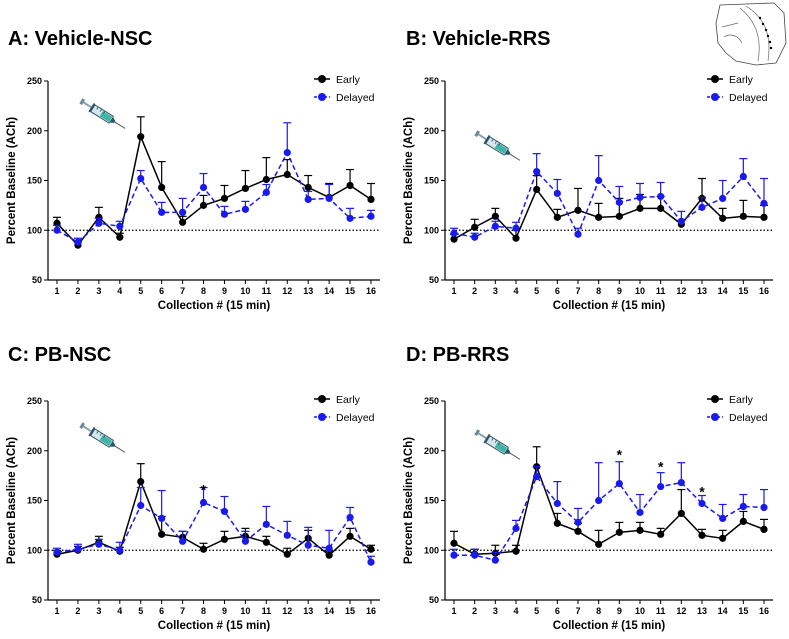 The height and width of the screenshot is (639, 789). Describe the element at coordinates (80, 39) in the screenshot. I see `panel-title: A: Vehicle-NSC` at that location.